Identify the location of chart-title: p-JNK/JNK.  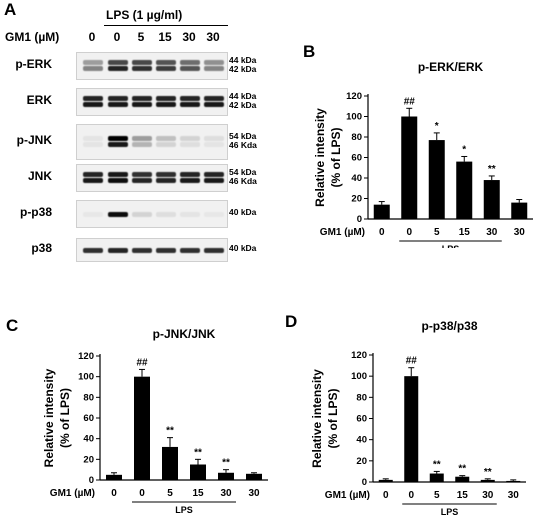
(184, 334).